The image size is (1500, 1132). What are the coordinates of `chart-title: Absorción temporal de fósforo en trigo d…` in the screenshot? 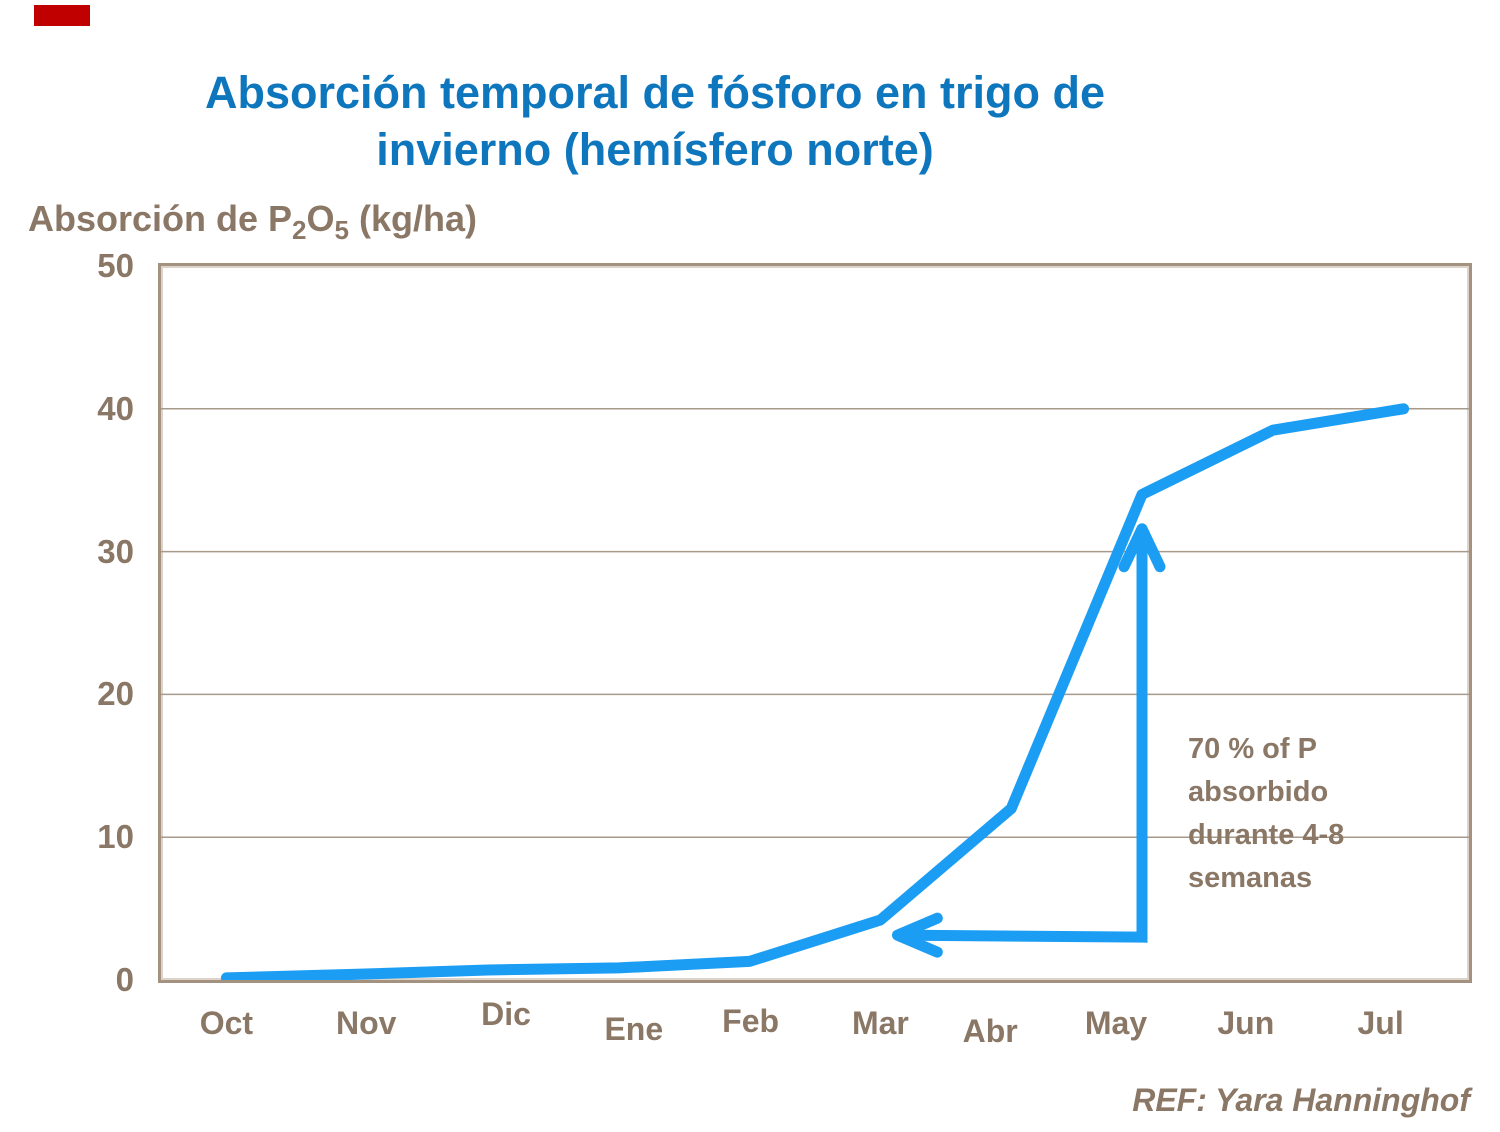 It's located at (655, 121).